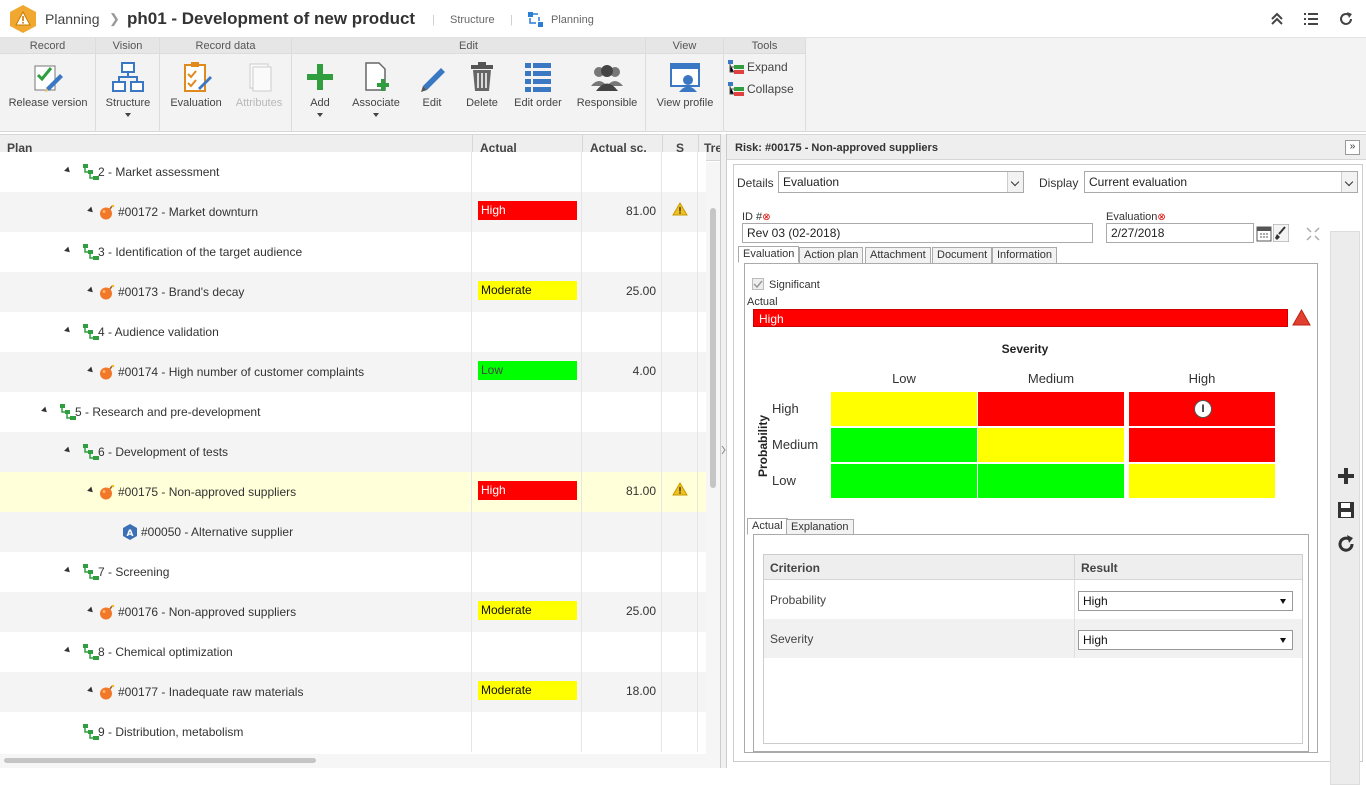 The image size is (1366, 785). Describe the element at coordinates (158, 332) in the screenshot. I see `row-label: 4 - Audience validation` at that location.